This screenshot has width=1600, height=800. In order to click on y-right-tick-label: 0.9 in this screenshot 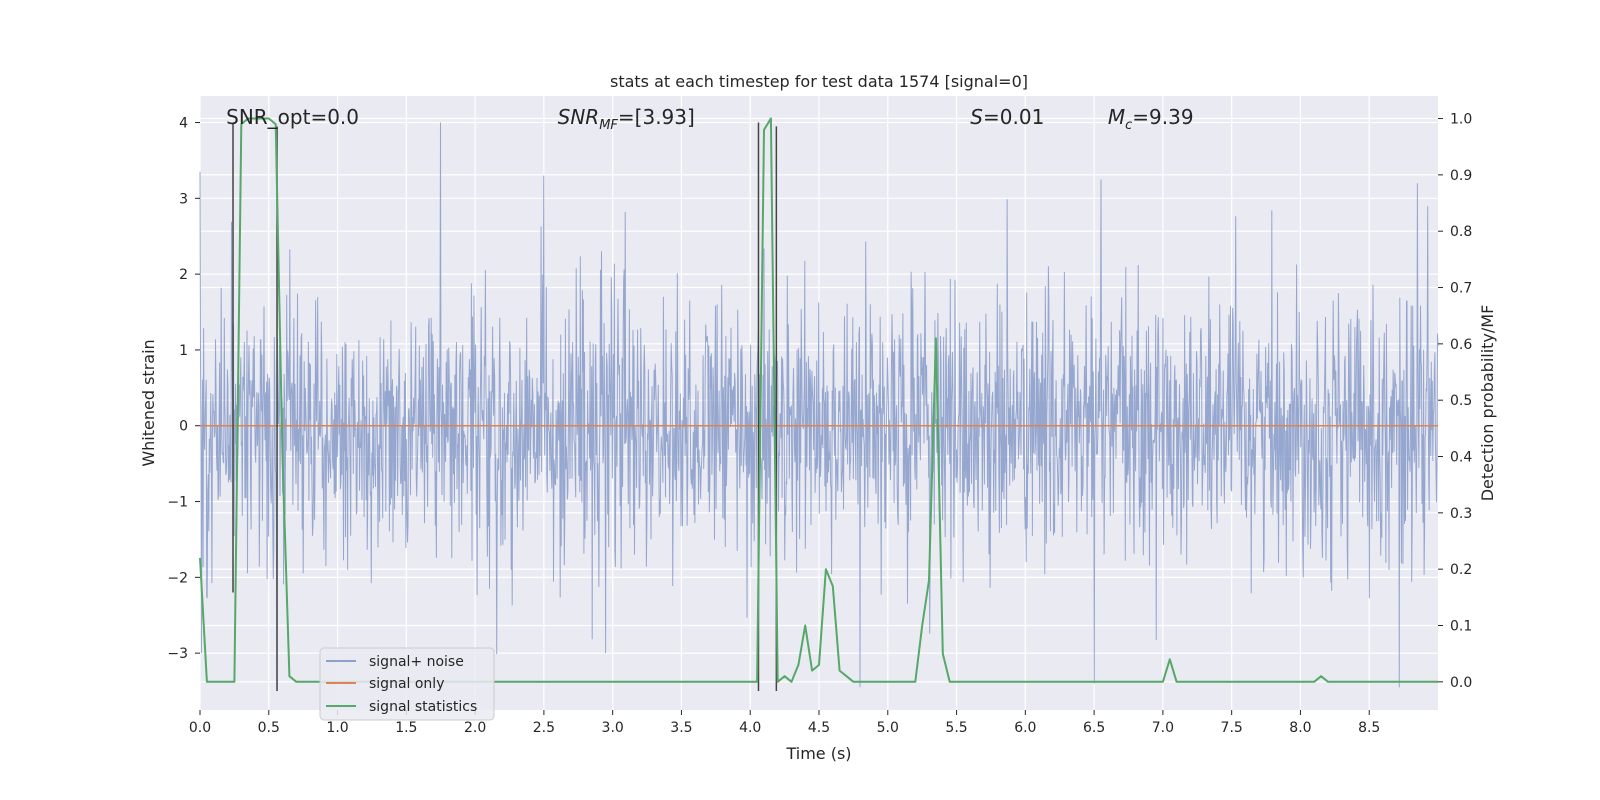, I will do `click(1461, 176)`.